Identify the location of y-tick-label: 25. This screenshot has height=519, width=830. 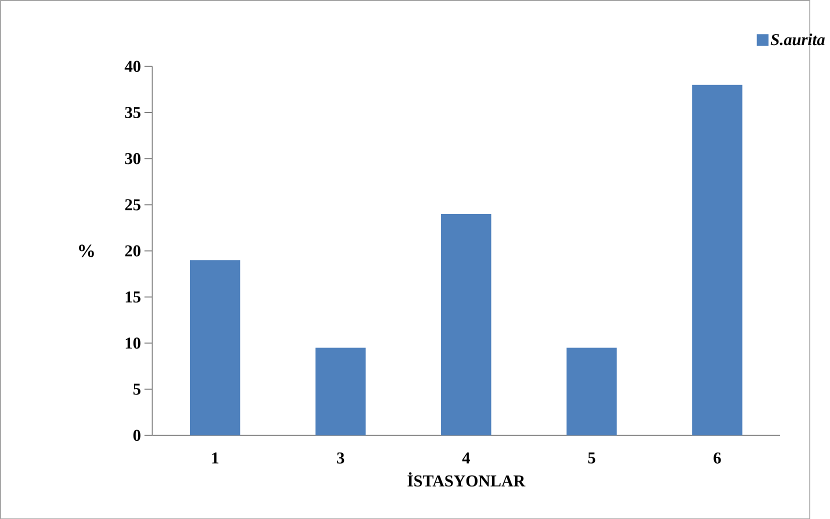
(132, 204).